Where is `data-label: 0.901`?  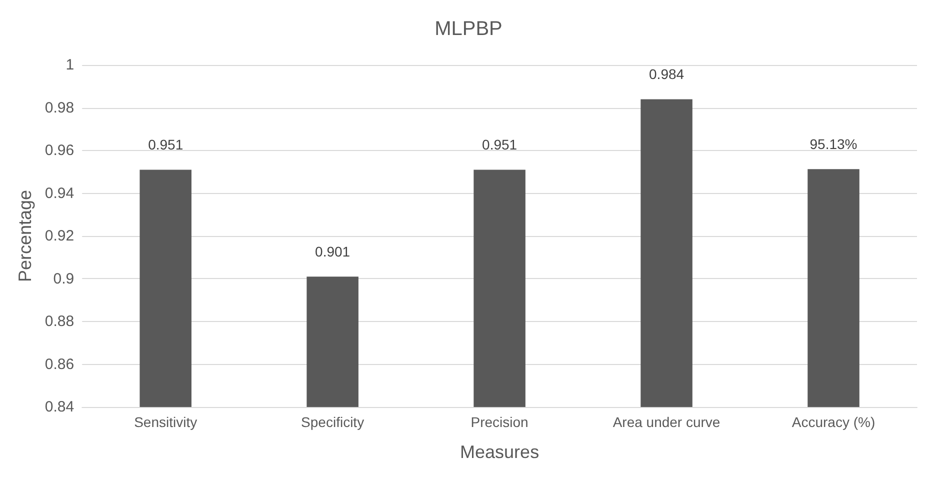 data-label: 0.901 is located at coordinates (332, 252).